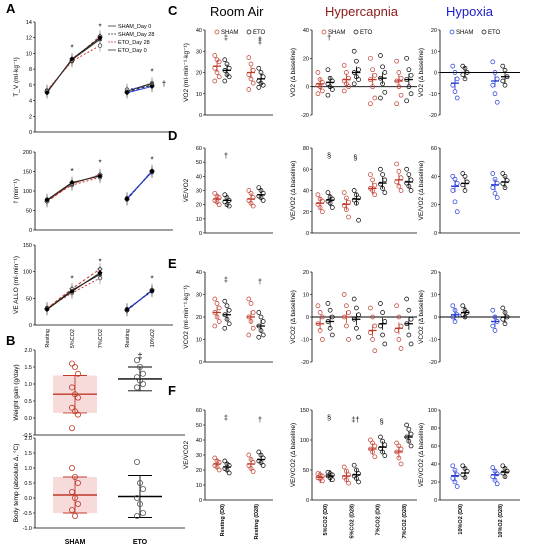  Describe the element at coordinates (16, 191) in the screenshot. I see `A_f-ylabel: f (min⁻¹)` at that location.